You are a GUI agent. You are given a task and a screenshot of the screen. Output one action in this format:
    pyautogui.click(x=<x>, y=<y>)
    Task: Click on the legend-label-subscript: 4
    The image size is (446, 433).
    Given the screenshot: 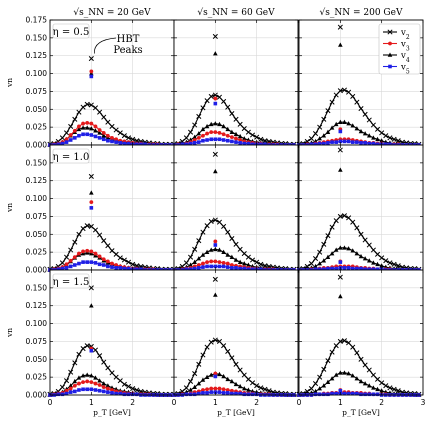 What is the action you would take?
    pyautogui.click(x=408, y=60)
    